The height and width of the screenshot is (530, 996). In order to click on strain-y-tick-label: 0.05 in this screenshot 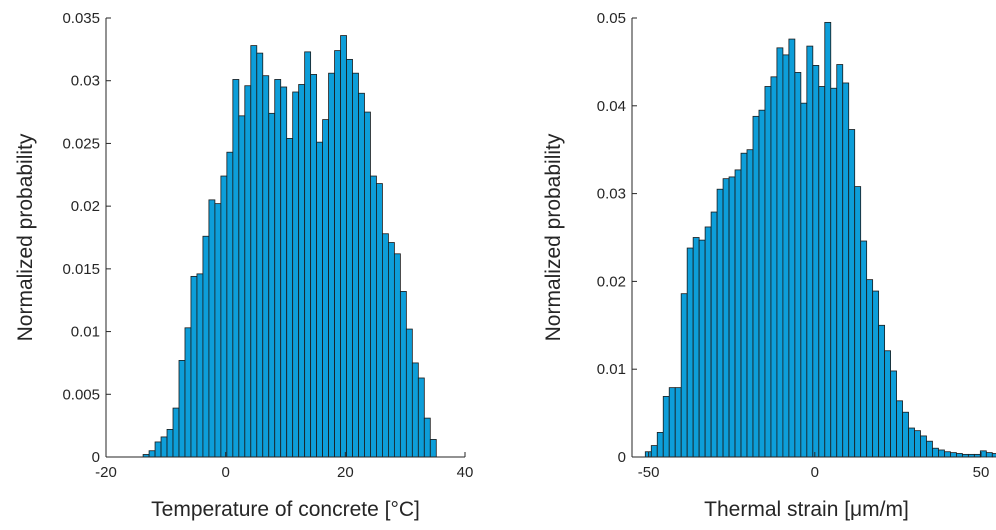, I will do `click(611, 18)`.